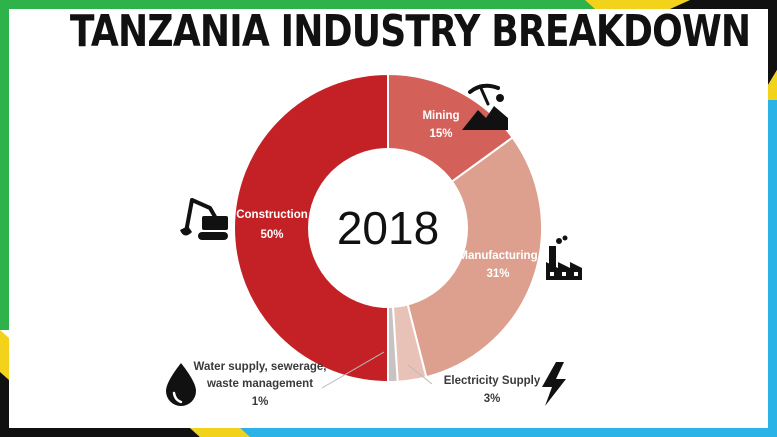  I want to click on construction-category-label: Construction, so click(272, 215).